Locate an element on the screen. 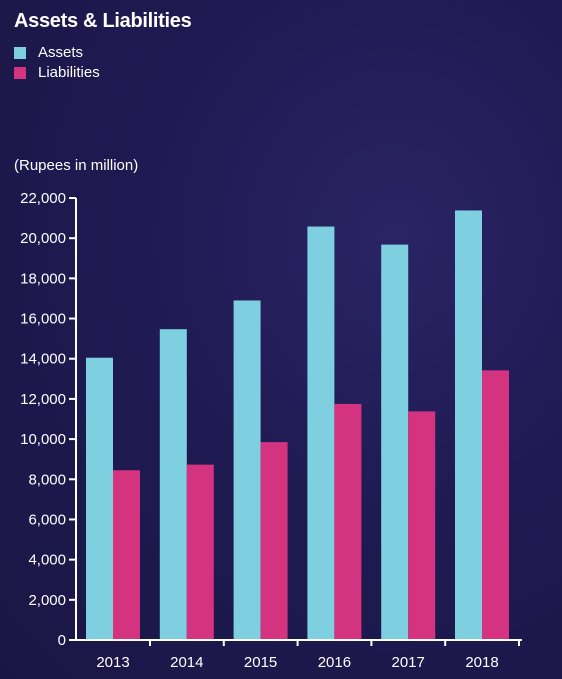  x-tick-label-2013: 2013 is located at coordinates (112, 662).